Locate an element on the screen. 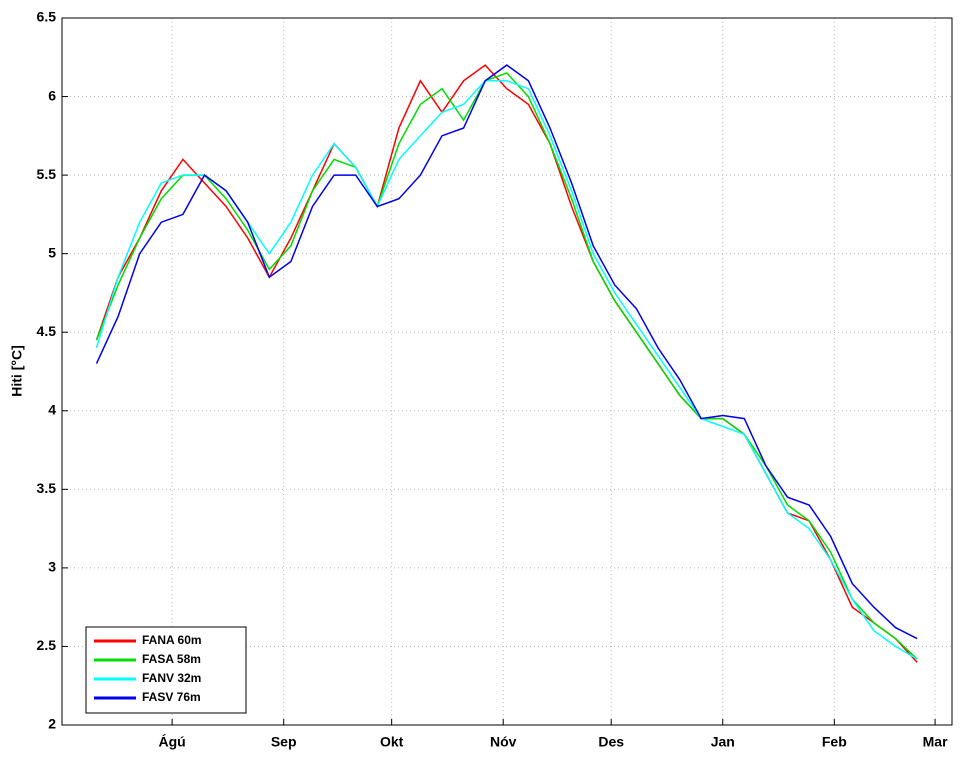 This screenshot has width=967, height=761. x-tick-label: Nóv is located at coordinates (503, 742).